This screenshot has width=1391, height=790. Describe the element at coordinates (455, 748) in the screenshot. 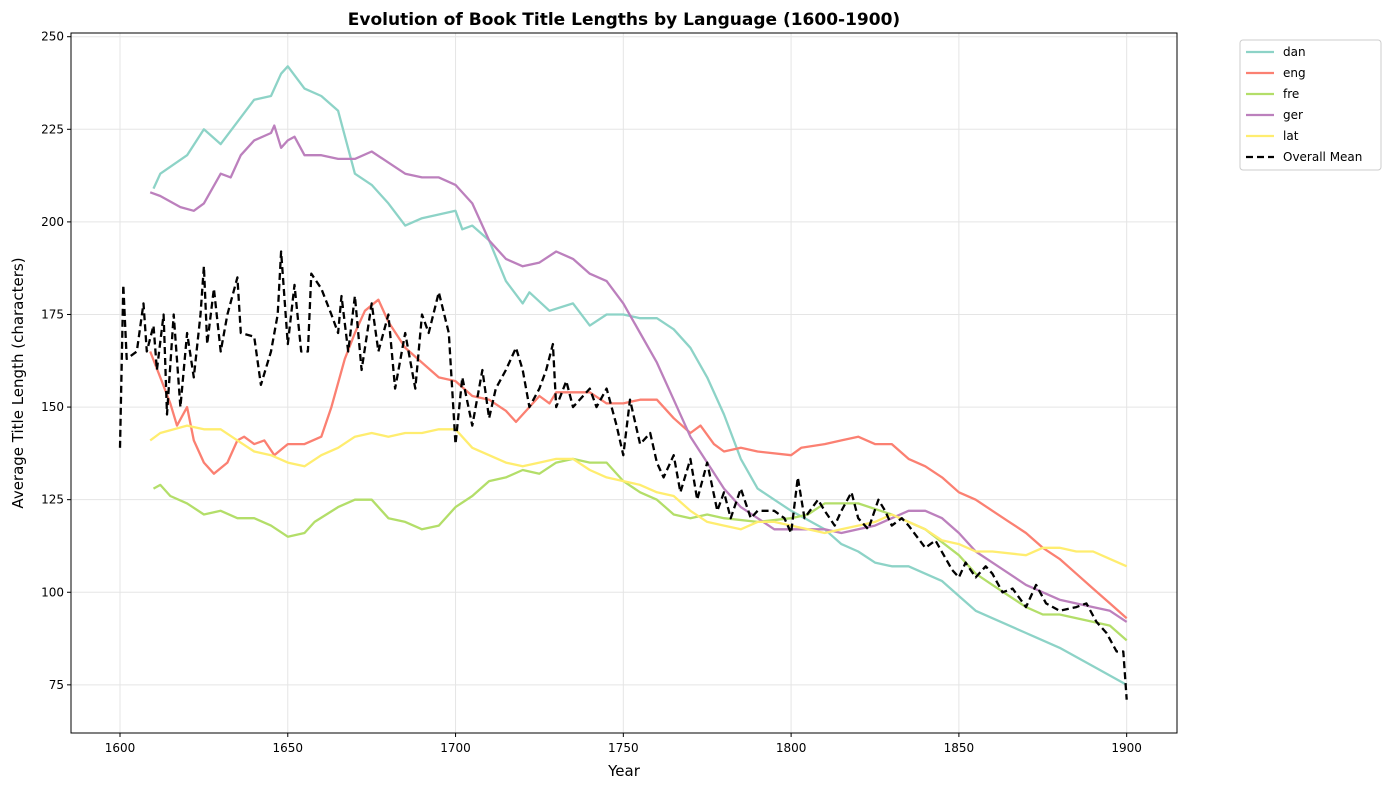

I see `x-tick-label: 1700` at that location.